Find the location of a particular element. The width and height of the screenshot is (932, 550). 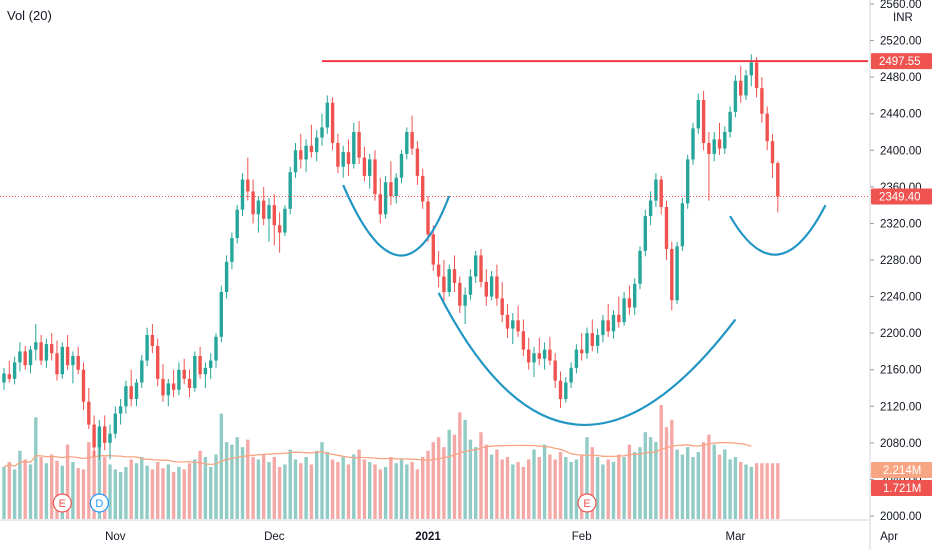

event-marker: D is located at coordinates (99, 503).